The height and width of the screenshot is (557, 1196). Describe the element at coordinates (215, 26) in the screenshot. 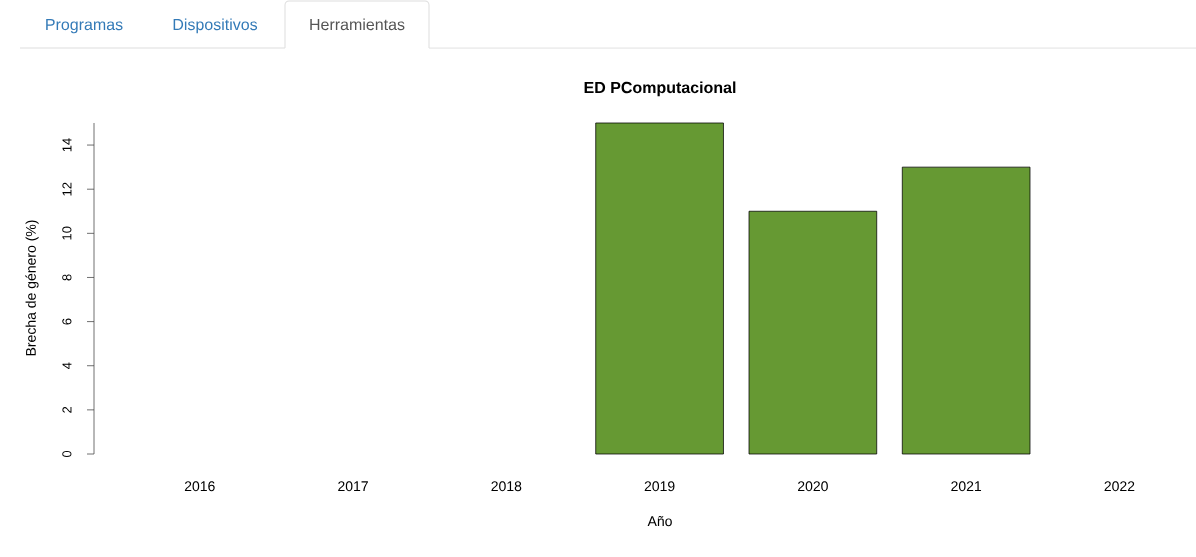

I see `text: Dispositivos` at that location.